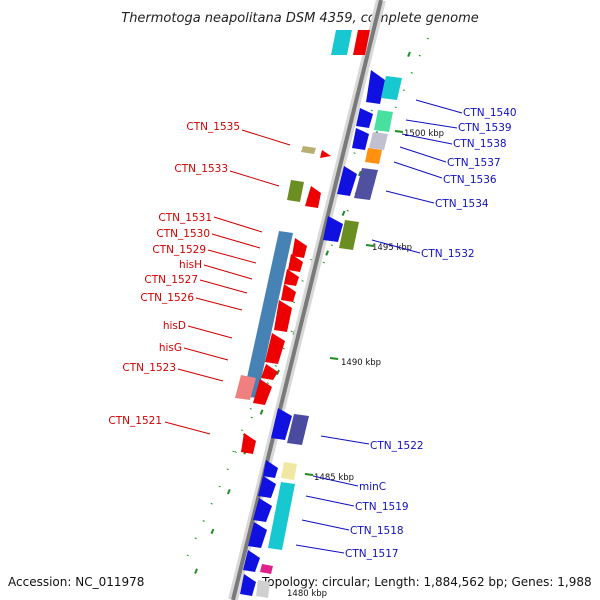 The width and height of the screenshot is (600, 600). I want to click on gene-grey, so click(263, 589).